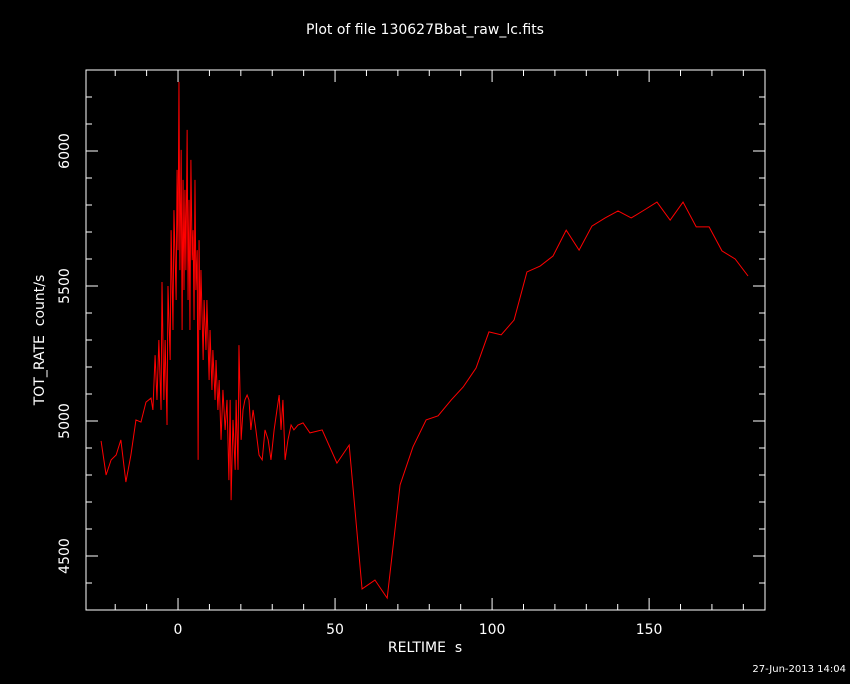 Image resolution: width=850 pixels, height=684 pixels. Describe the element at coordinates (425, 30) in the screenshot. I see `chart-title: Plot of file 130627Bbat_raw_lc.fits` at that location.